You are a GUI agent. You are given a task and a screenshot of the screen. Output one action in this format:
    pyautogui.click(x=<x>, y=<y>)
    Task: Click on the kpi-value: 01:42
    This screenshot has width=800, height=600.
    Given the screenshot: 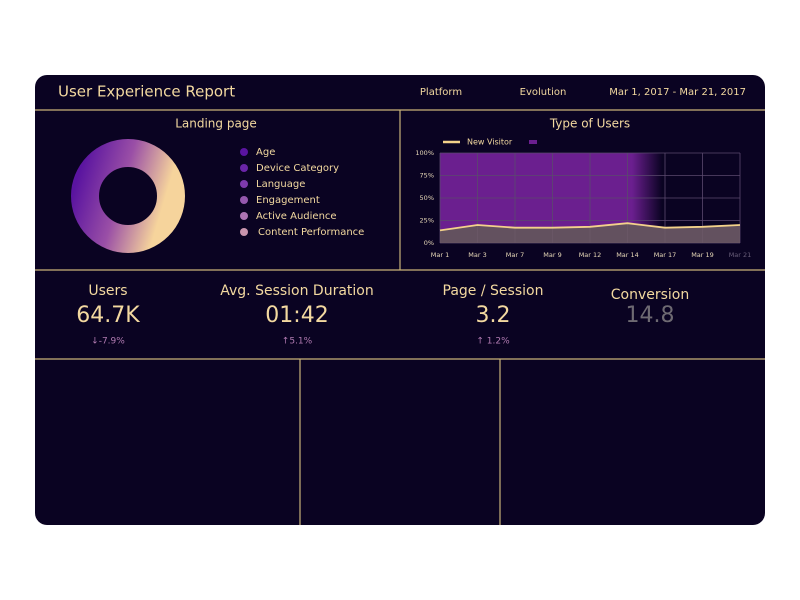 What is the action you would take?
    pyautogui.click(x=296, y=315)
    